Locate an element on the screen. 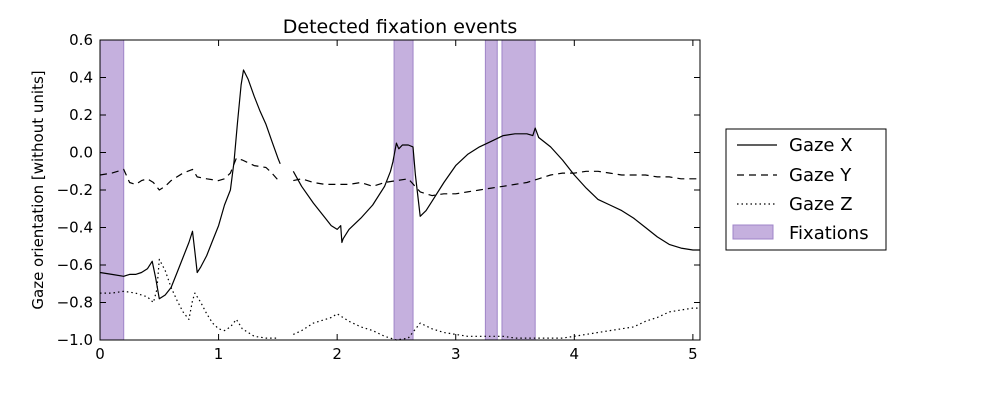 This screenshot has height=400, width=1000. legend-label-fixations: Fixations is located at coordinates (829, 233).